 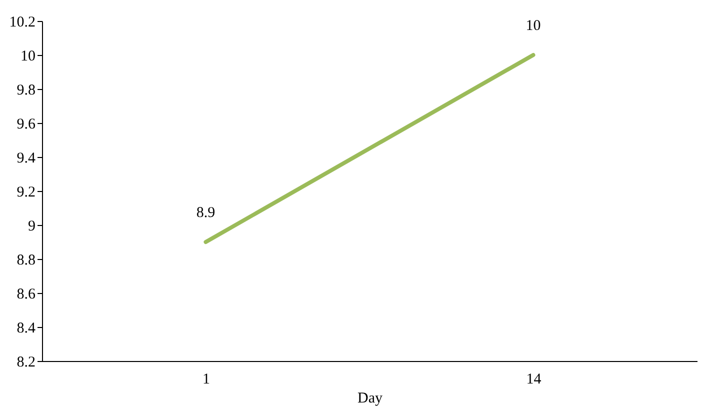 I want to click on y-tick-label: 10, so click(x=28, y=56).